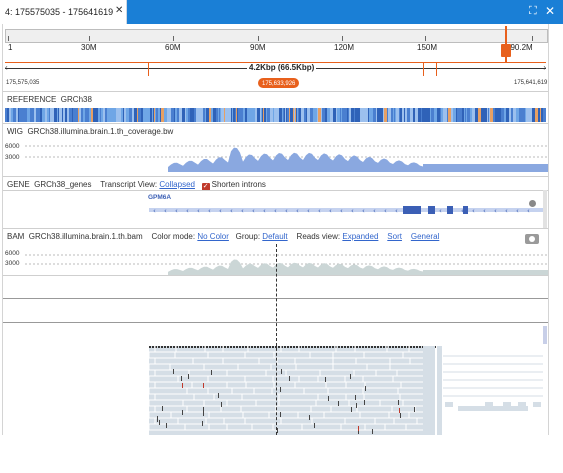 This screenshot has width=563, height=473. I want to click on window-close-icon: ✕, so click(550, 11).